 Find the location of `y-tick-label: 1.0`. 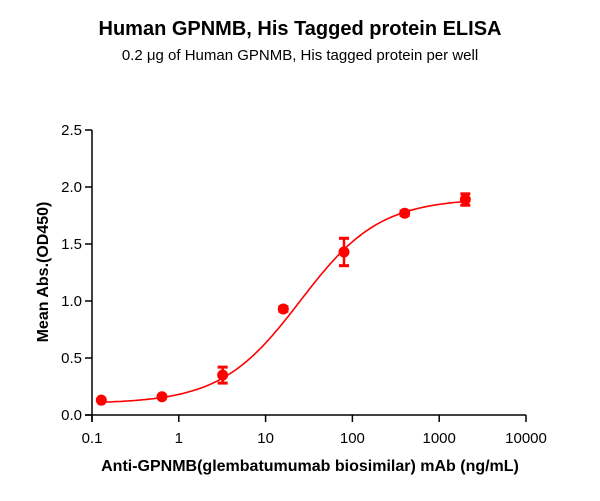

y-tick-label: 1.0 is located at coordinates (71, 301).